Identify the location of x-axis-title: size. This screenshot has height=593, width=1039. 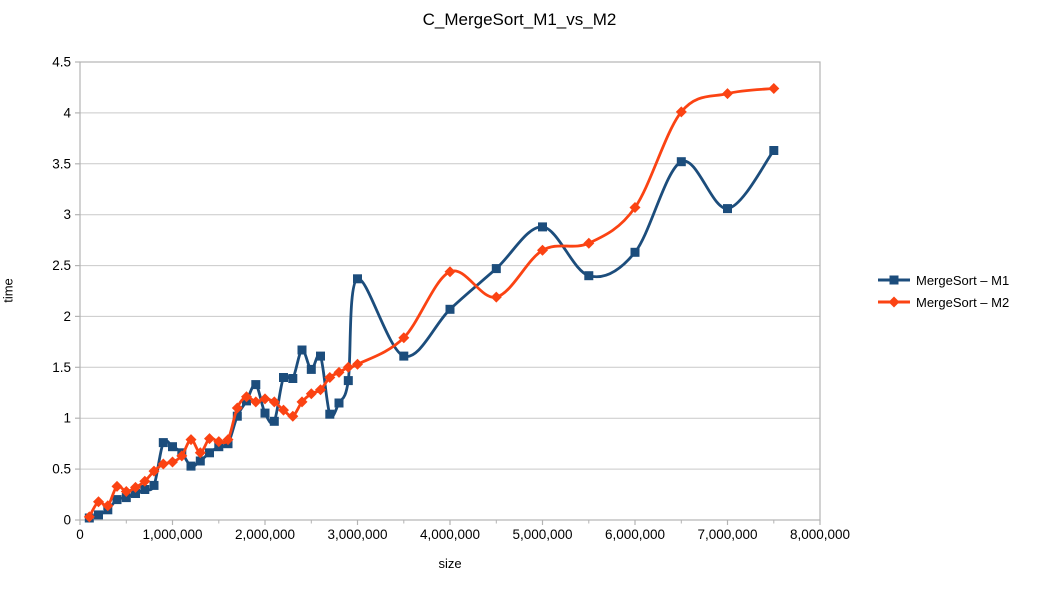
(450, 563).